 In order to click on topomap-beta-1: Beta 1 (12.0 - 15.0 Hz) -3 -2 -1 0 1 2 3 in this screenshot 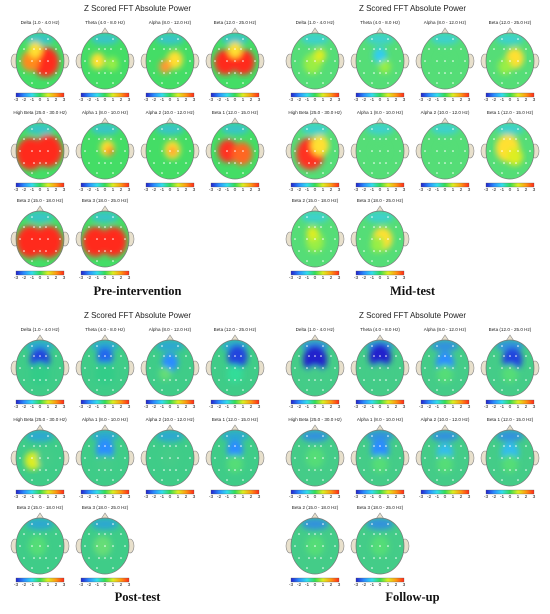, I will do `click(235, 462)`.